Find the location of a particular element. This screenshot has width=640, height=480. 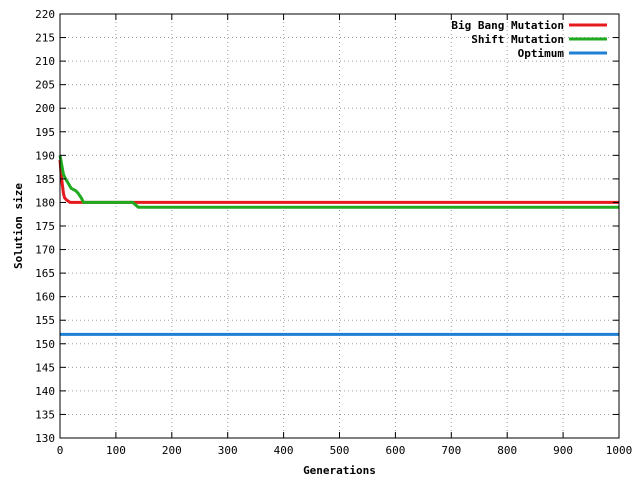

y-tick-label: 150 is located at coordinates (45, 344).